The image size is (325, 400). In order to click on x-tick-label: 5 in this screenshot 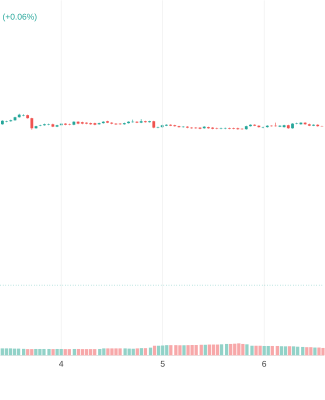, I will do `click(162, 363)`.